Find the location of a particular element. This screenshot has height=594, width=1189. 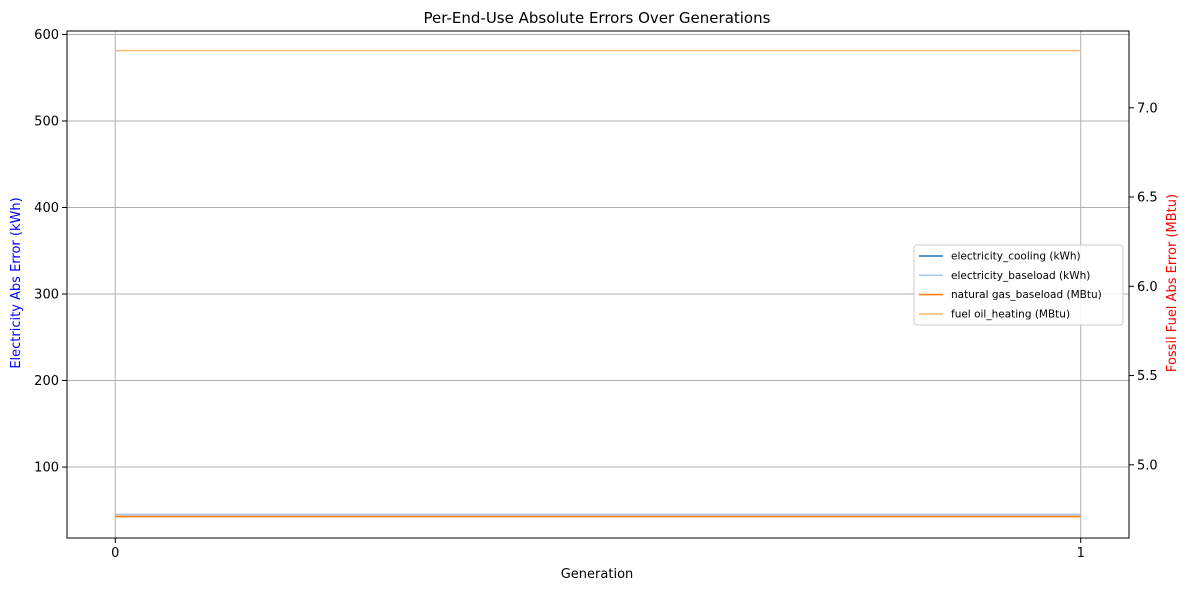

x-tick-label: 0 is located at coordinates (115, 553).